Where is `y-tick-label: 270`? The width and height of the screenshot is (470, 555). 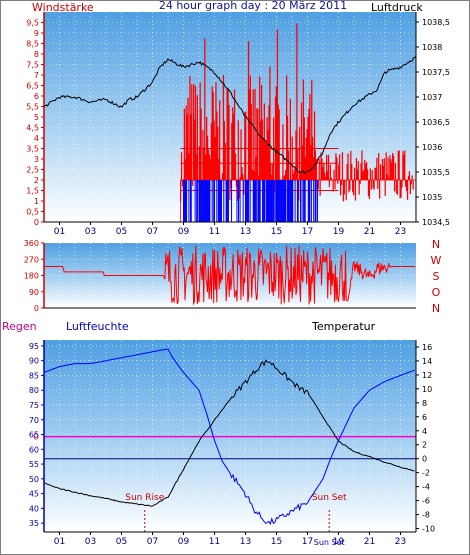
y-tick-label: 270 is located at coordinates (31, 259).